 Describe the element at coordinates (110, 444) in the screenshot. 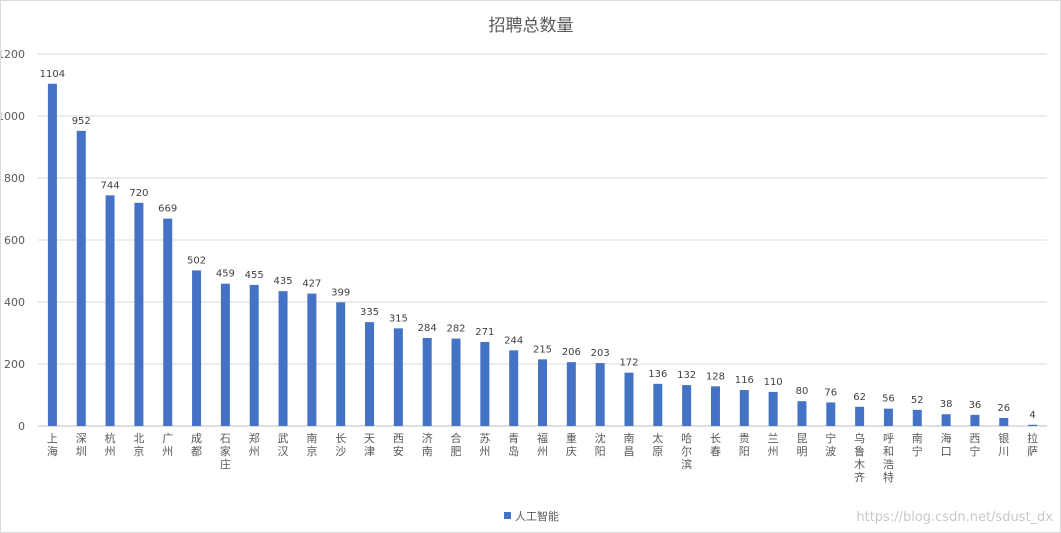

I see `category-label: 杭州` at that location.